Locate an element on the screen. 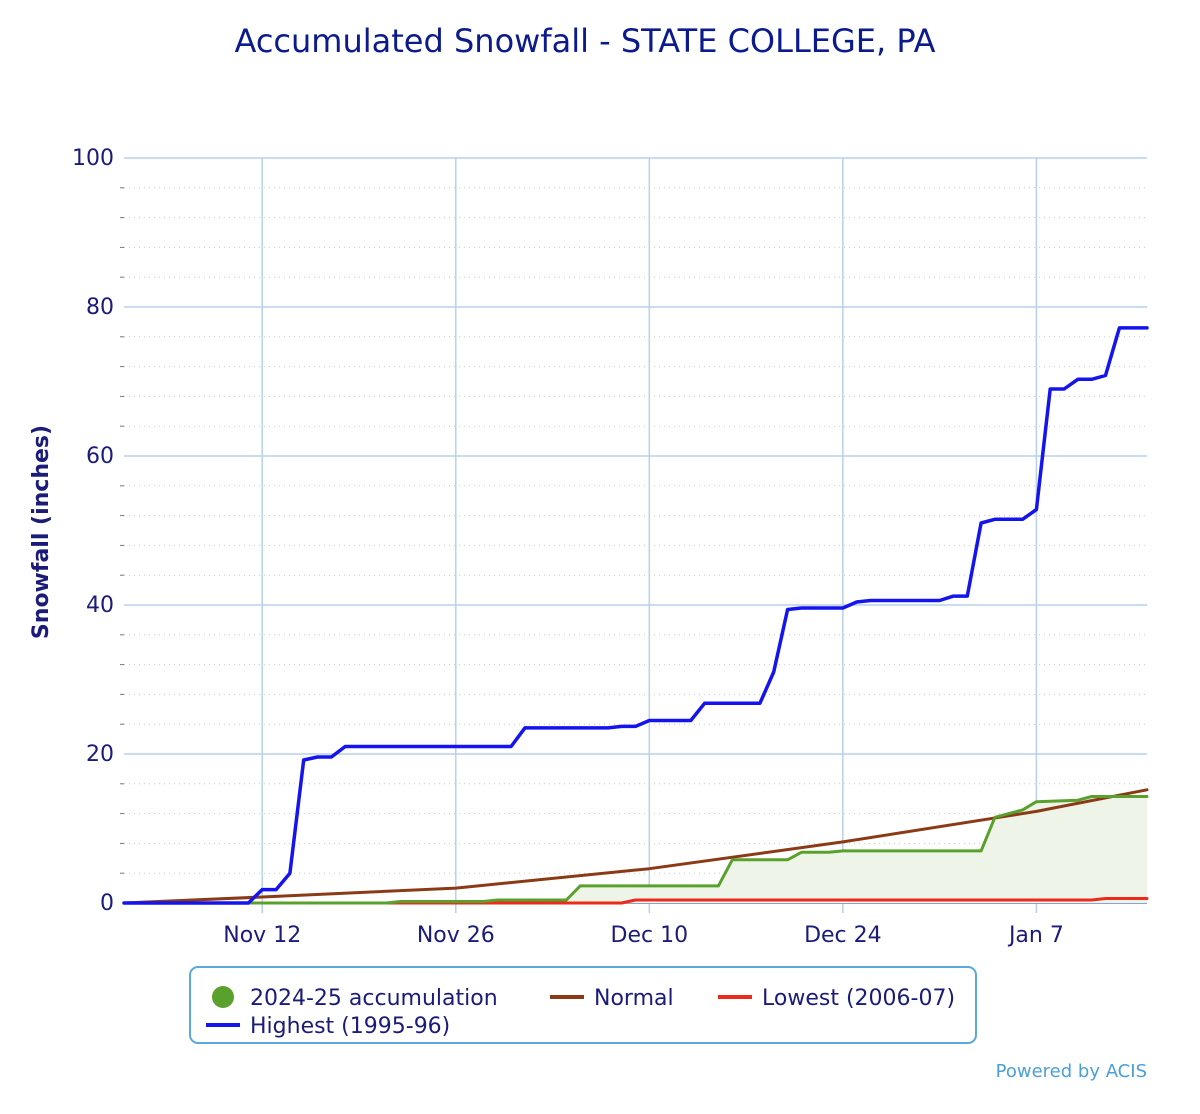 This screenshot has height=1114, width=1200. chart-title: Accumulated Snowfall - STATE COLLEGE, PA is located at coordinates (585, 41).